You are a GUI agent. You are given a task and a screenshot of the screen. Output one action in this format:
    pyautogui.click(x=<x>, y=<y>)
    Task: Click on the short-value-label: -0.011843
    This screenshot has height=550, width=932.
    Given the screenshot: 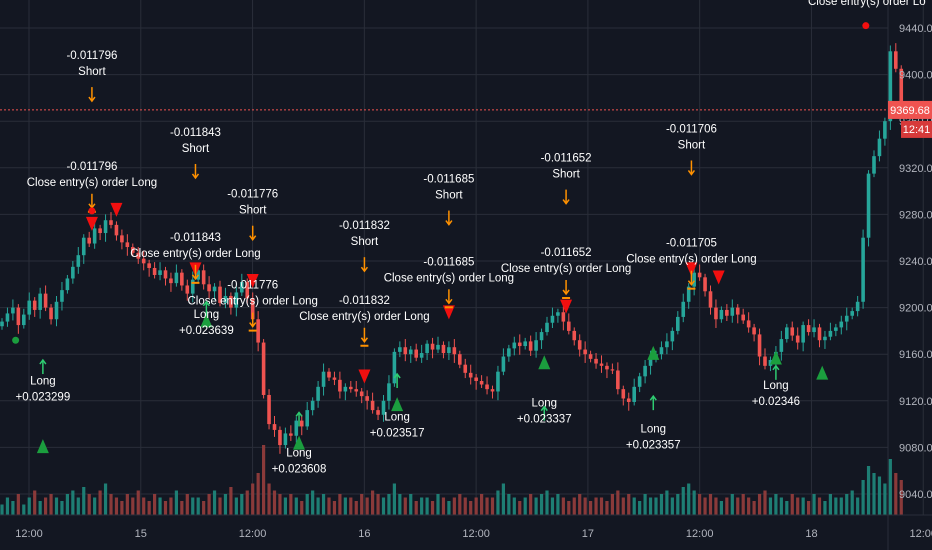 What is the action you would take?
    pyautogui.click(x=195, y=133)
    